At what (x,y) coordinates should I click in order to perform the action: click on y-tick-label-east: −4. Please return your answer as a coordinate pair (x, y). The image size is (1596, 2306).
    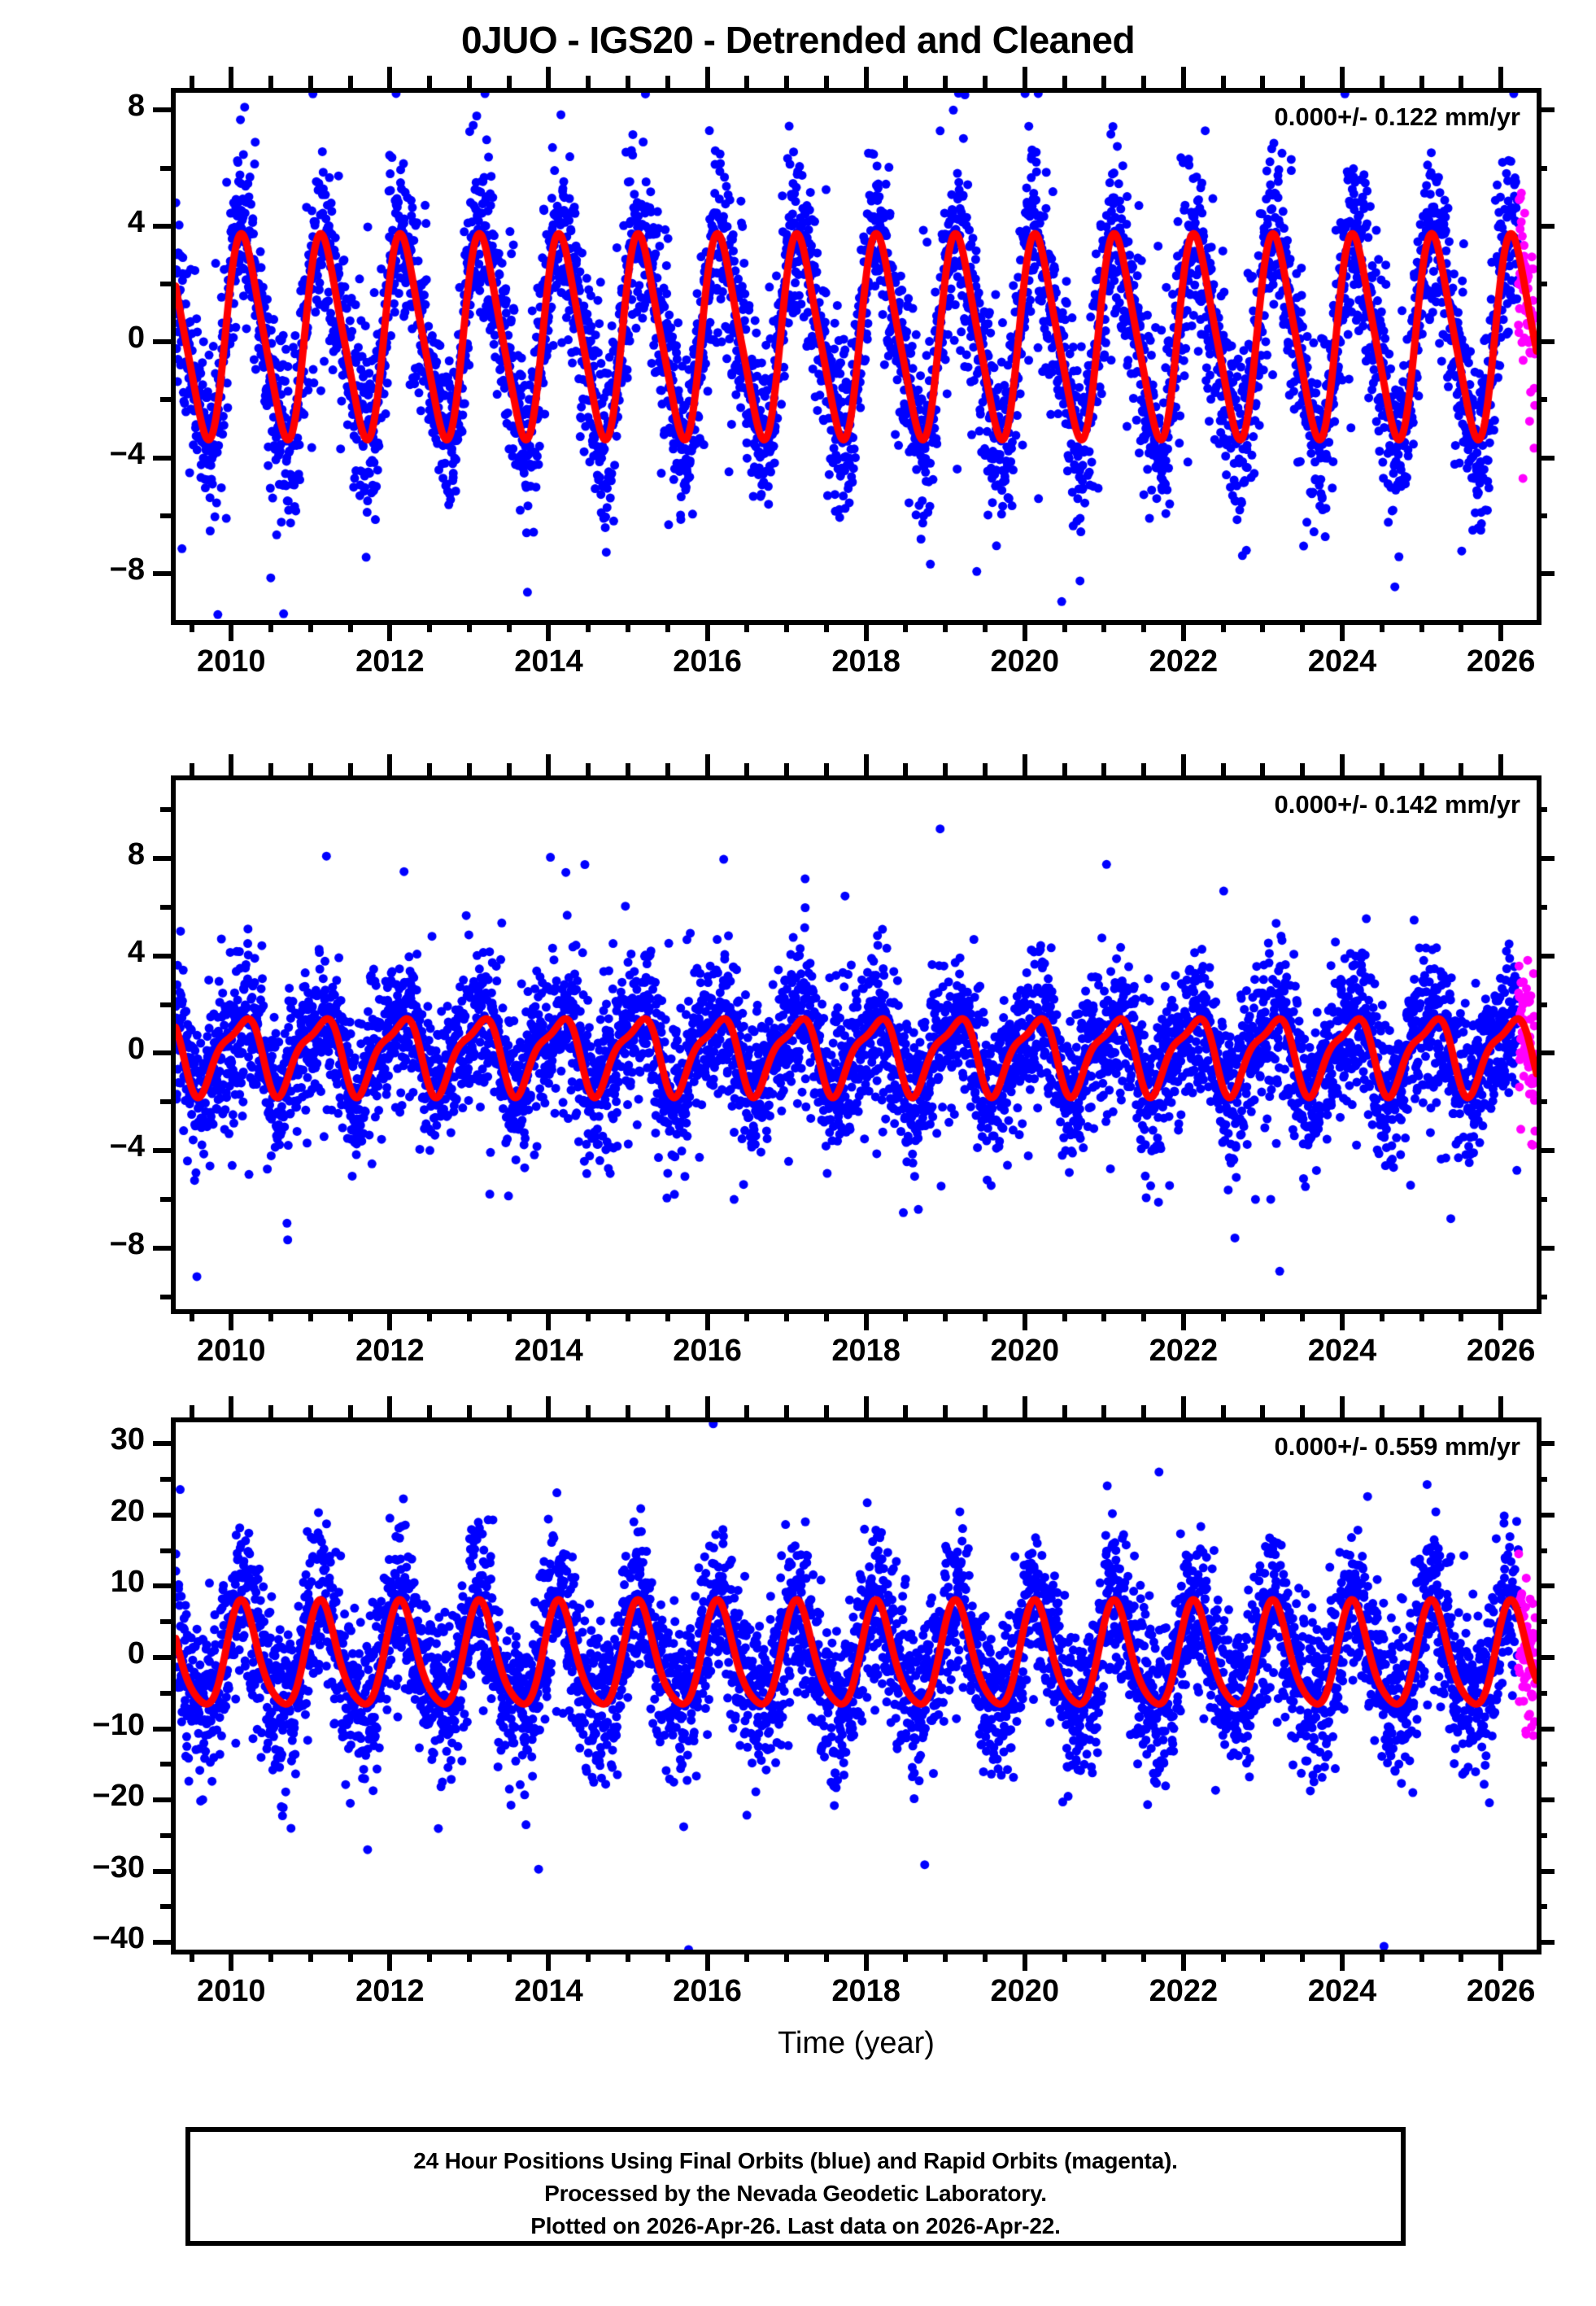
    Looking at the image, I should click on (127, 453).